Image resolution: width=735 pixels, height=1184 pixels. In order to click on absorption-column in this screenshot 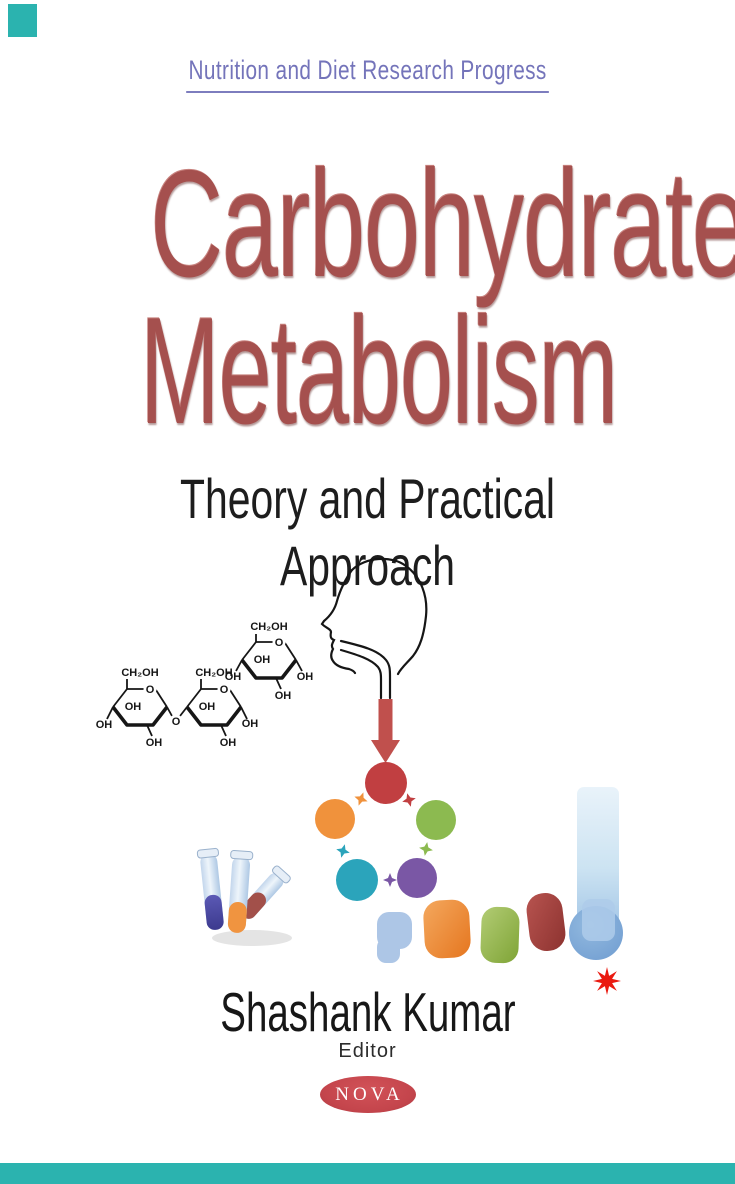, I will do `click(596, 891)`.